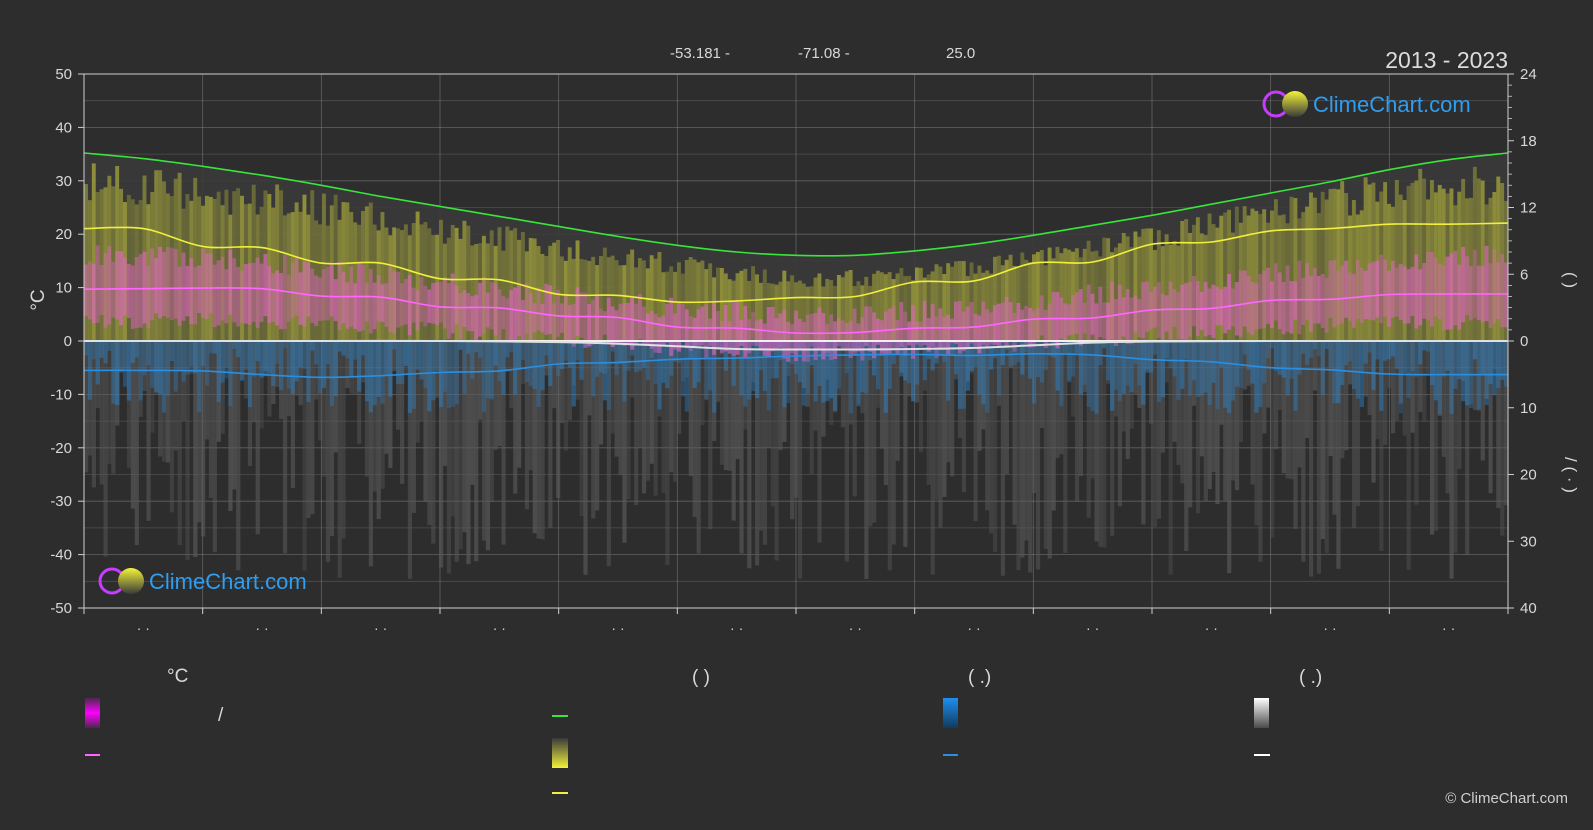 Image resolution: width=1593 pixels, height=830 pixels. I want to click on y-tick-label-left: -40, so click(61, 555).